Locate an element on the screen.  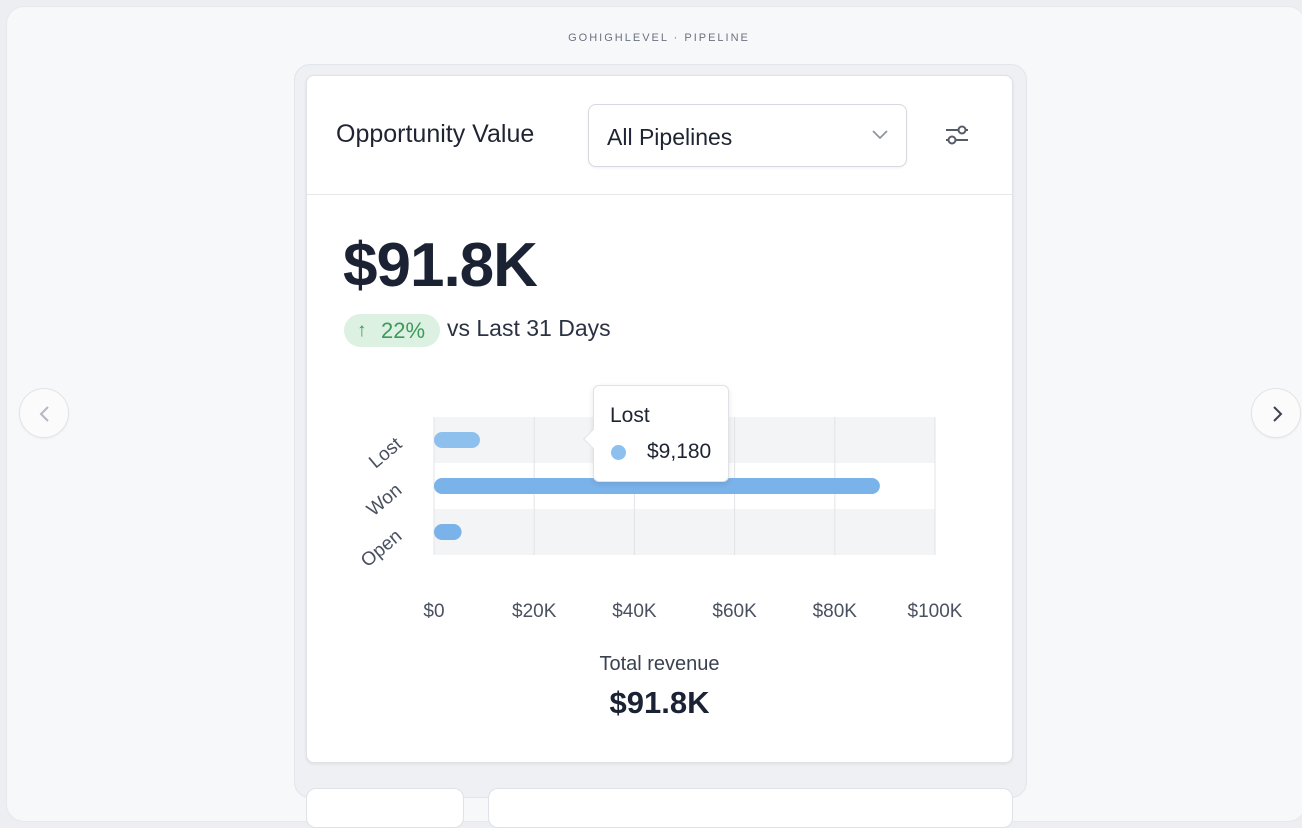
chart-tooltip: Lost $9,180 is located at coordinates (656, 433).